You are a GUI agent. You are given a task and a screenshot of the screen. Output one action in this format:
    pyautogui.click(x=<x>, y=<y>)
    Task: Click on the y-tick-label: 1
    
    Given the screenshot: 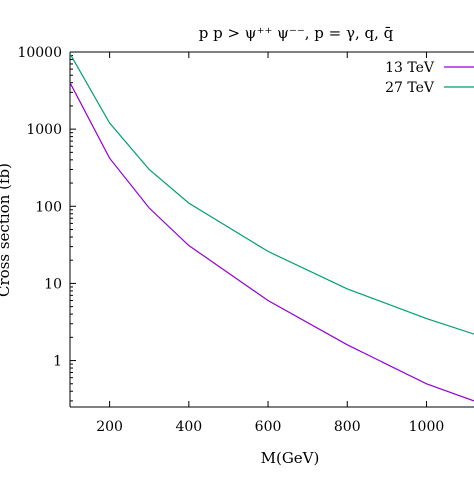 What is the action you would take?
    pyautogui.click(x=57, y=362)
    